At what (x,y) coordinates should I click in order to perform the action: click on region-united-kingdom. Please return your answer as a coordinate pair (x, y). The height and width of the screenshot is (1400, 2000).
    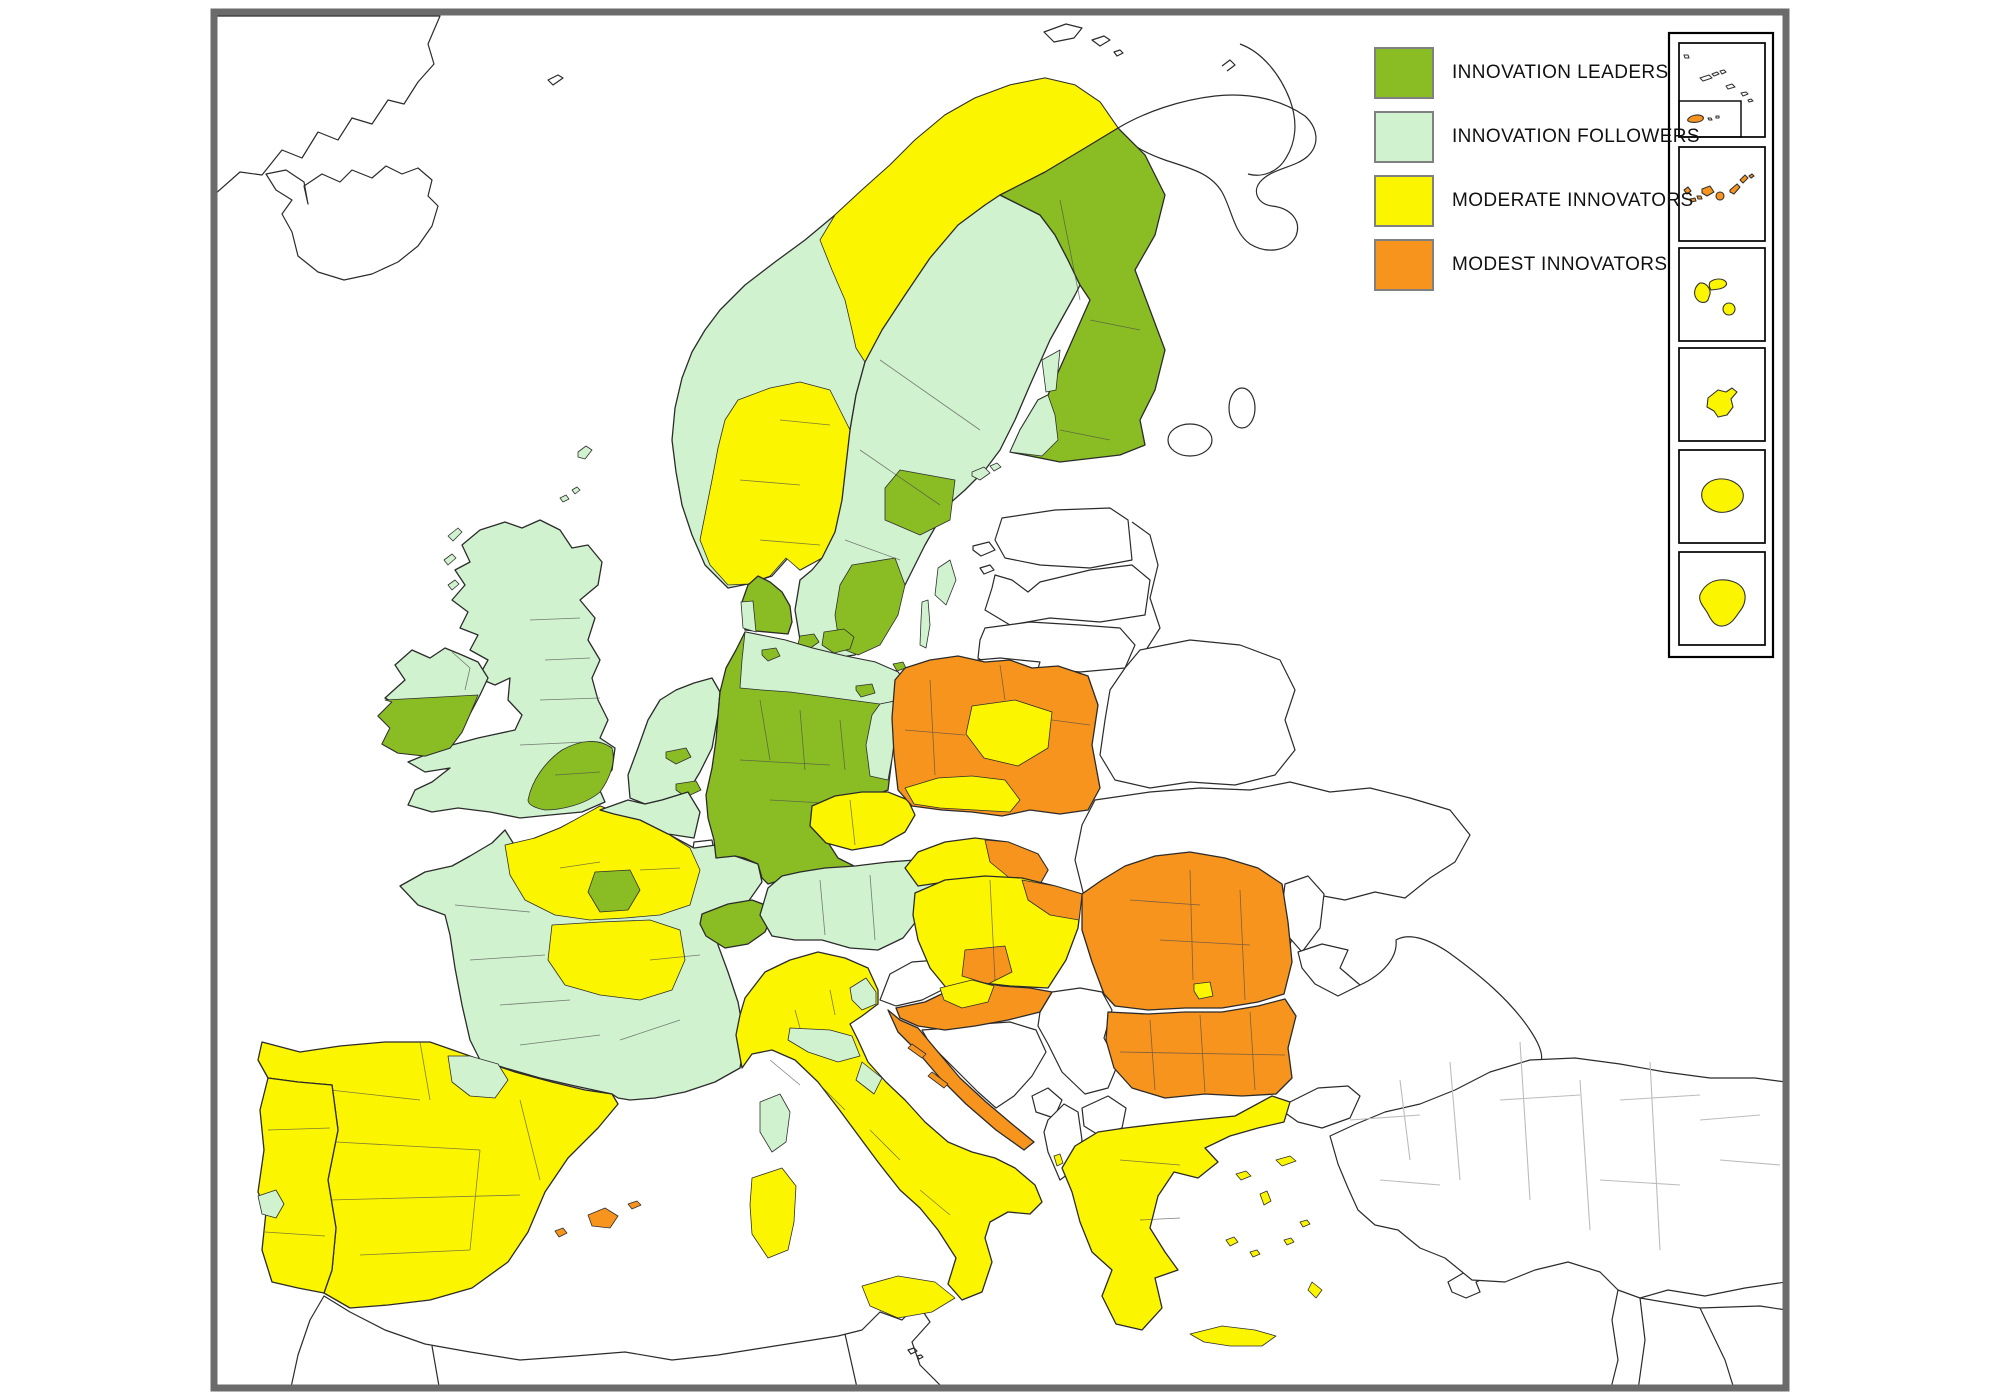
    Looking at the image, I should click on (511, 632).